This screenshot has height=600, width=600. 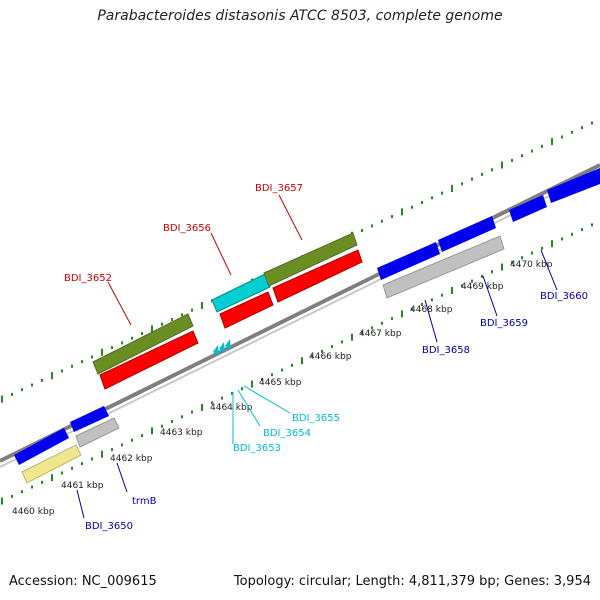 I want to click on gene-bdi-3652-green, so click(x=143, y=344).